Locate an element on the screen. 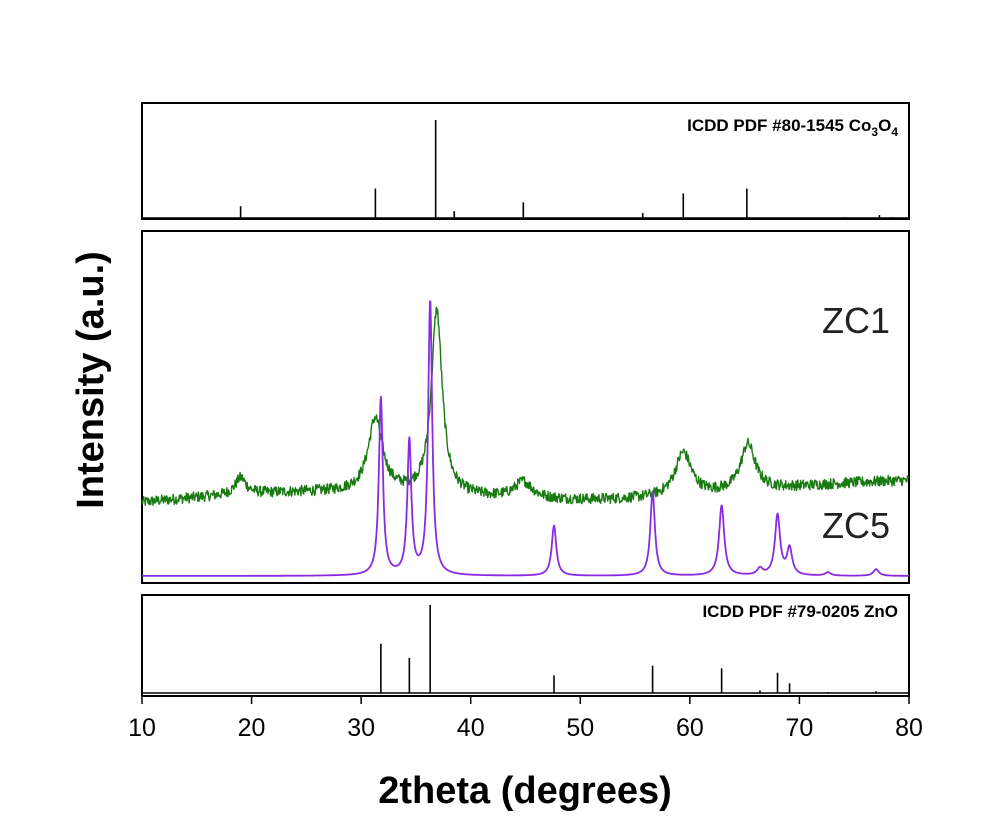  x-tick-label-50: 50 is located at coordinates (580, 728).